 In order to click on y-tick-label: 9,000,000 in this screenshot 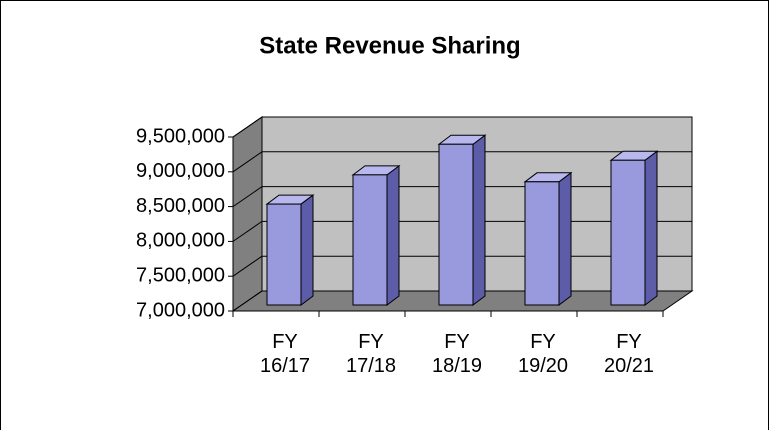, I will do `click(180, 171)`.